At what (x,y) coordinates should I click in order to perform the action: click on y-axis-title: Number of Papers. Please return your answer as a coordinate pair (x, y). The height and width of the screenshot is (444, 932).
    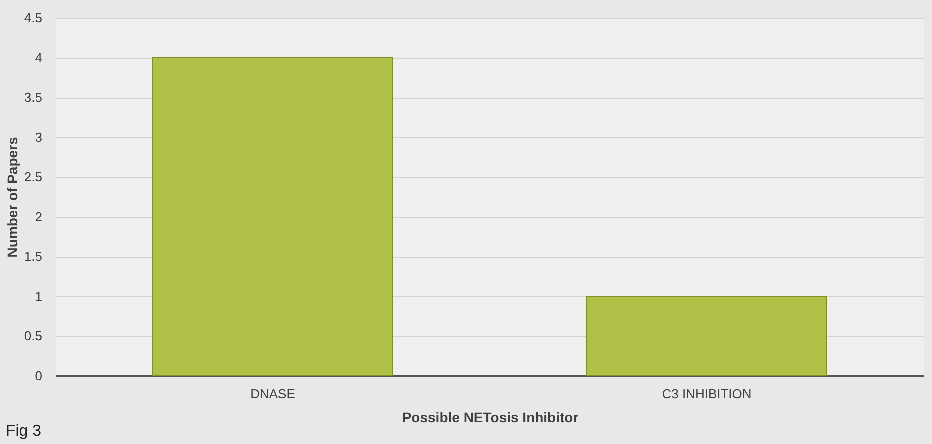
    Looking at the image, I should click on (12, 197).